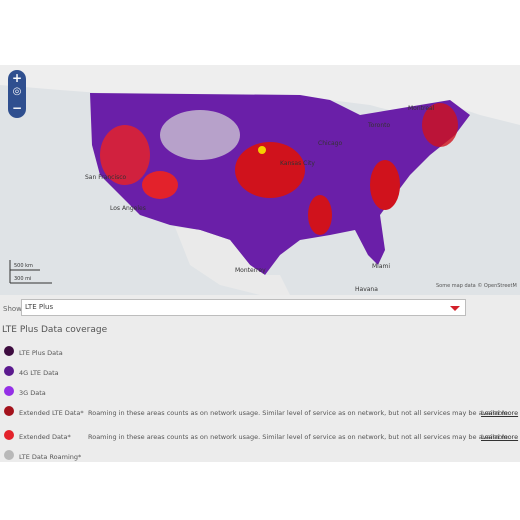 The width and height of the screenshot is (520, 520). I want to click on zoom-control: + ◎ −, so click(17, 94).